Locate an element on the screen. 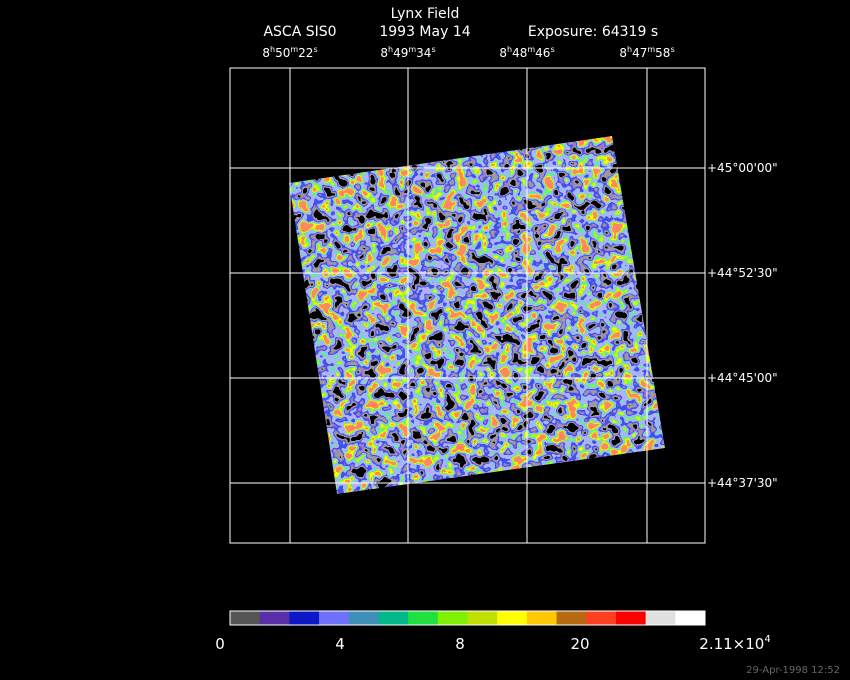  colorbar-frame is located at coordinates (467, 618).